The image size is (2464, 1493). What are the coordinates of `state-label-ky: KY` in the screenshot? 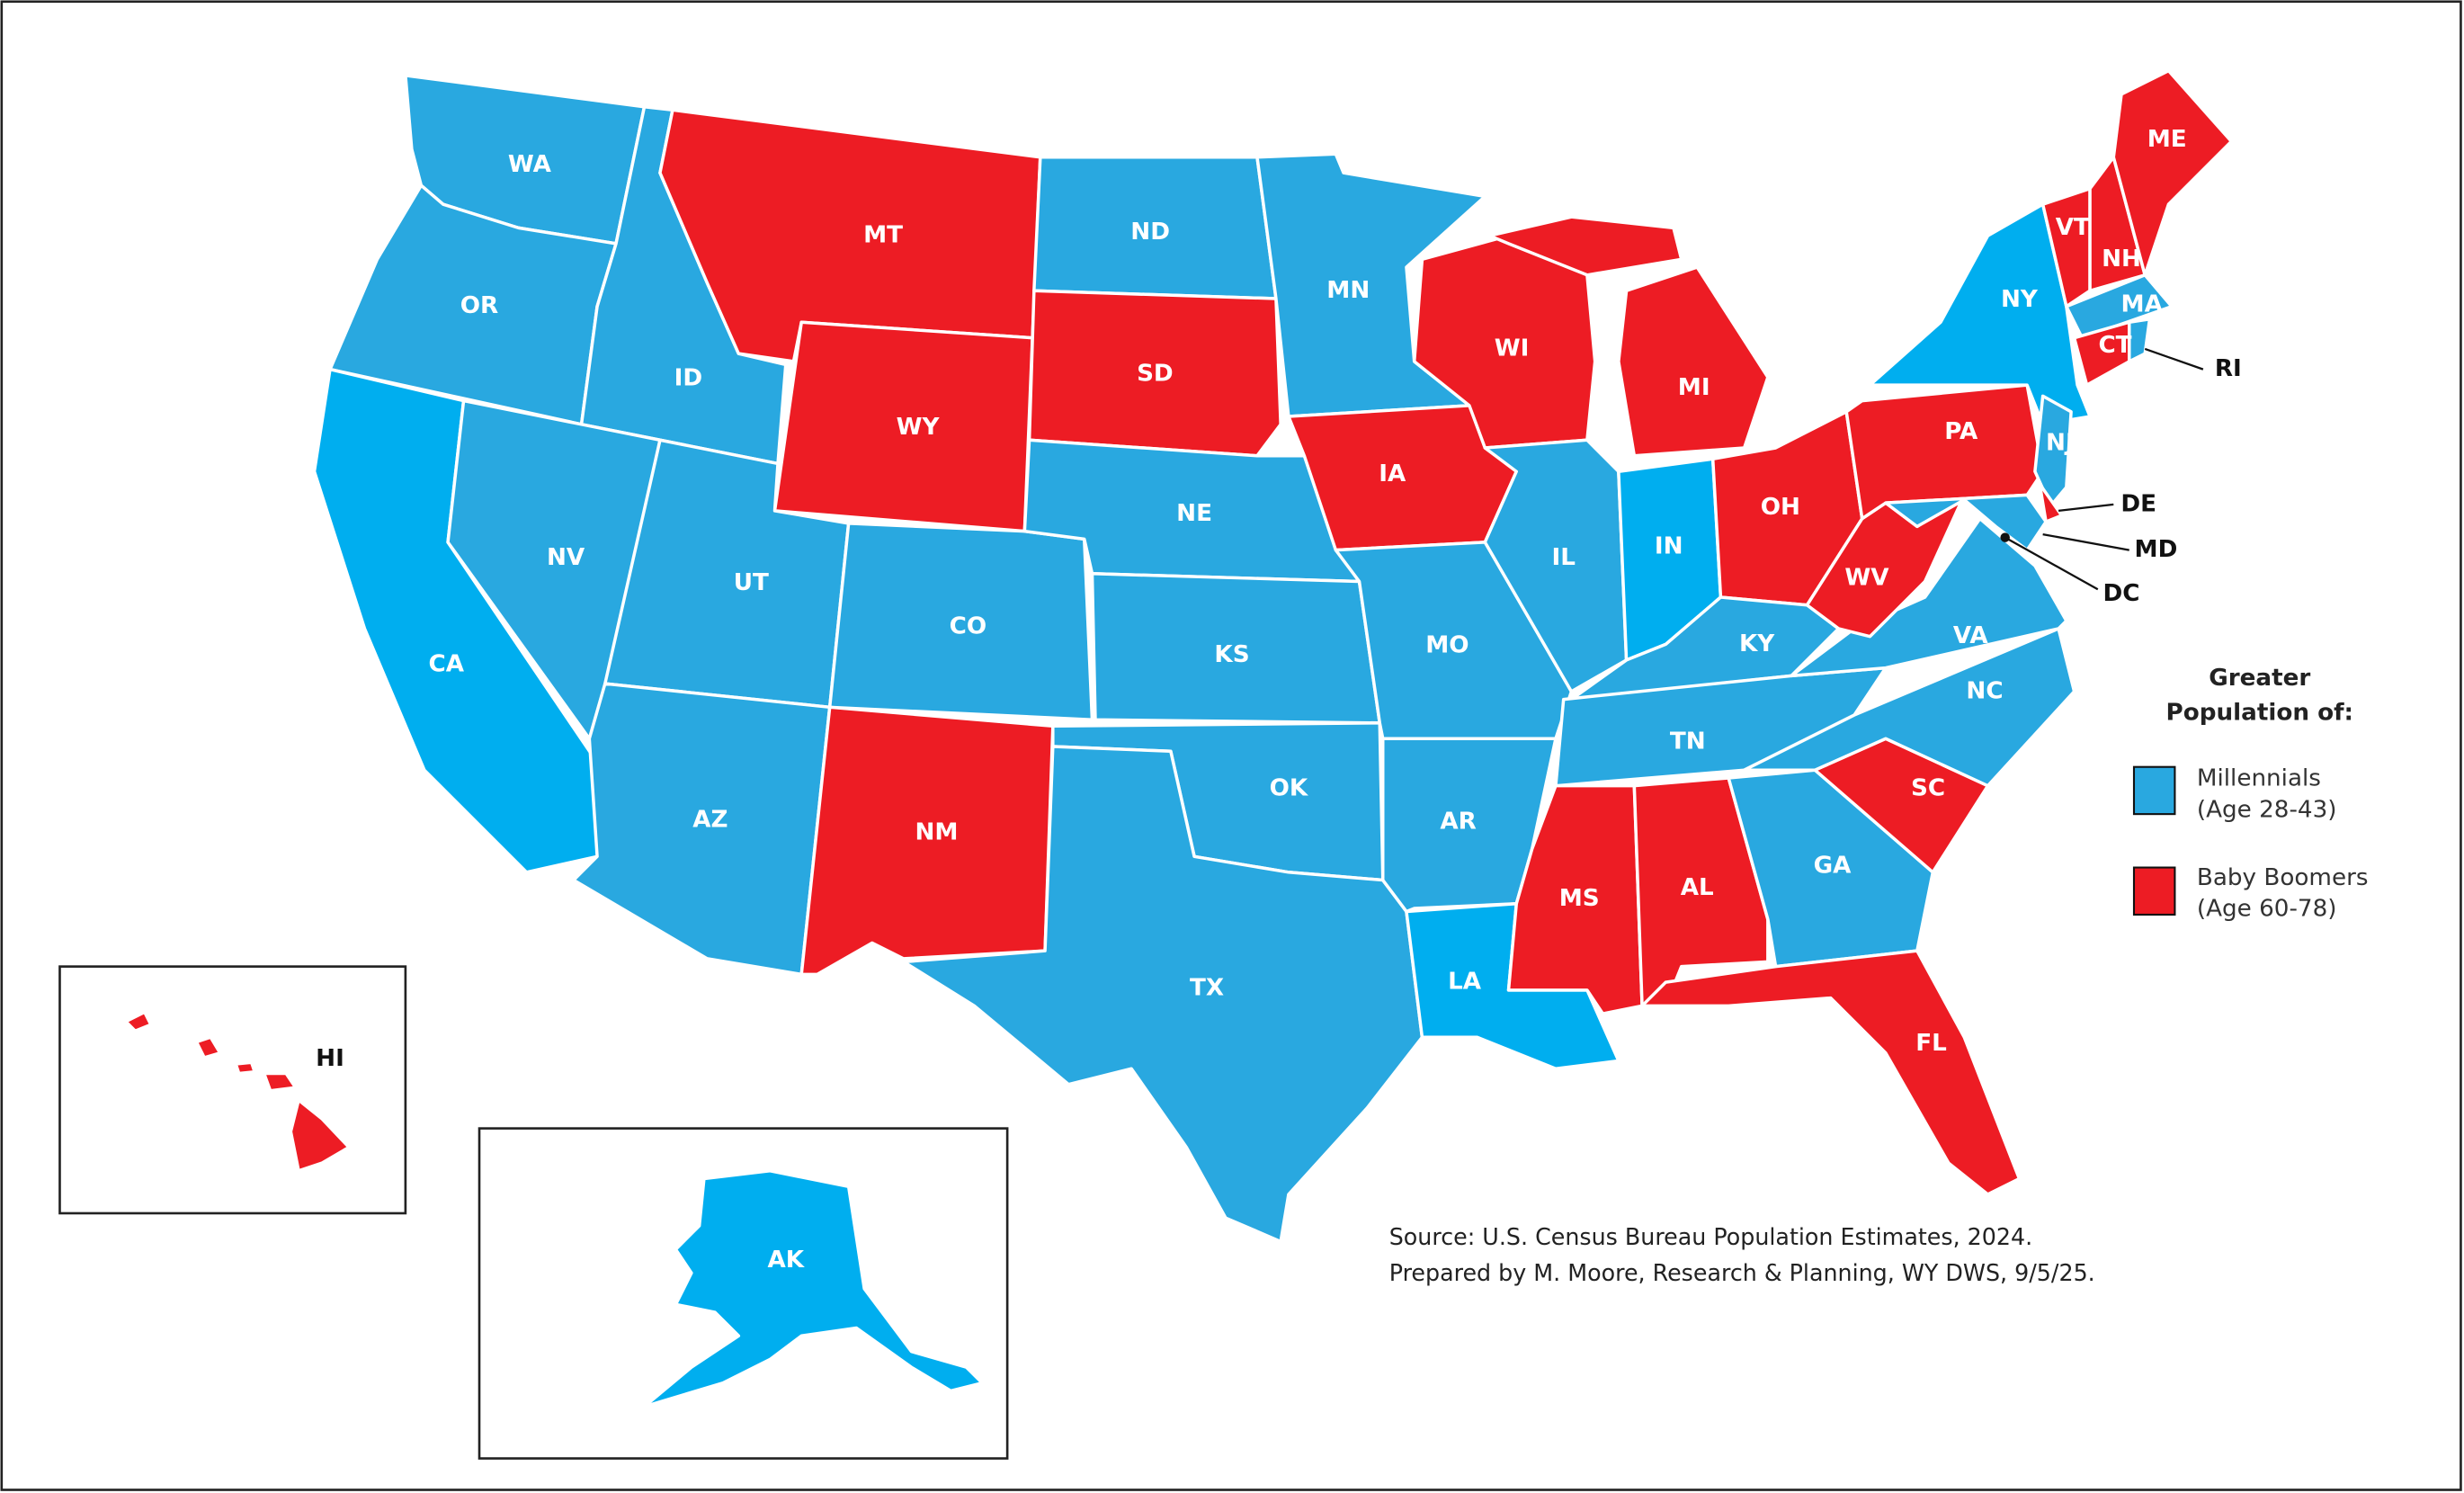 It's located at (1757, 643).